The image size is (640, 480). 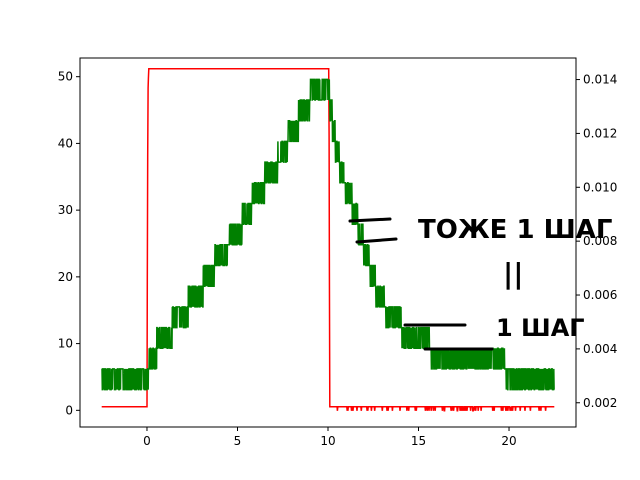 What do you see at coordinates (540, 328) in the screenshot?
I see `annotation-text-one-step: 1 ШАГ` at bounding box center [540, 328].